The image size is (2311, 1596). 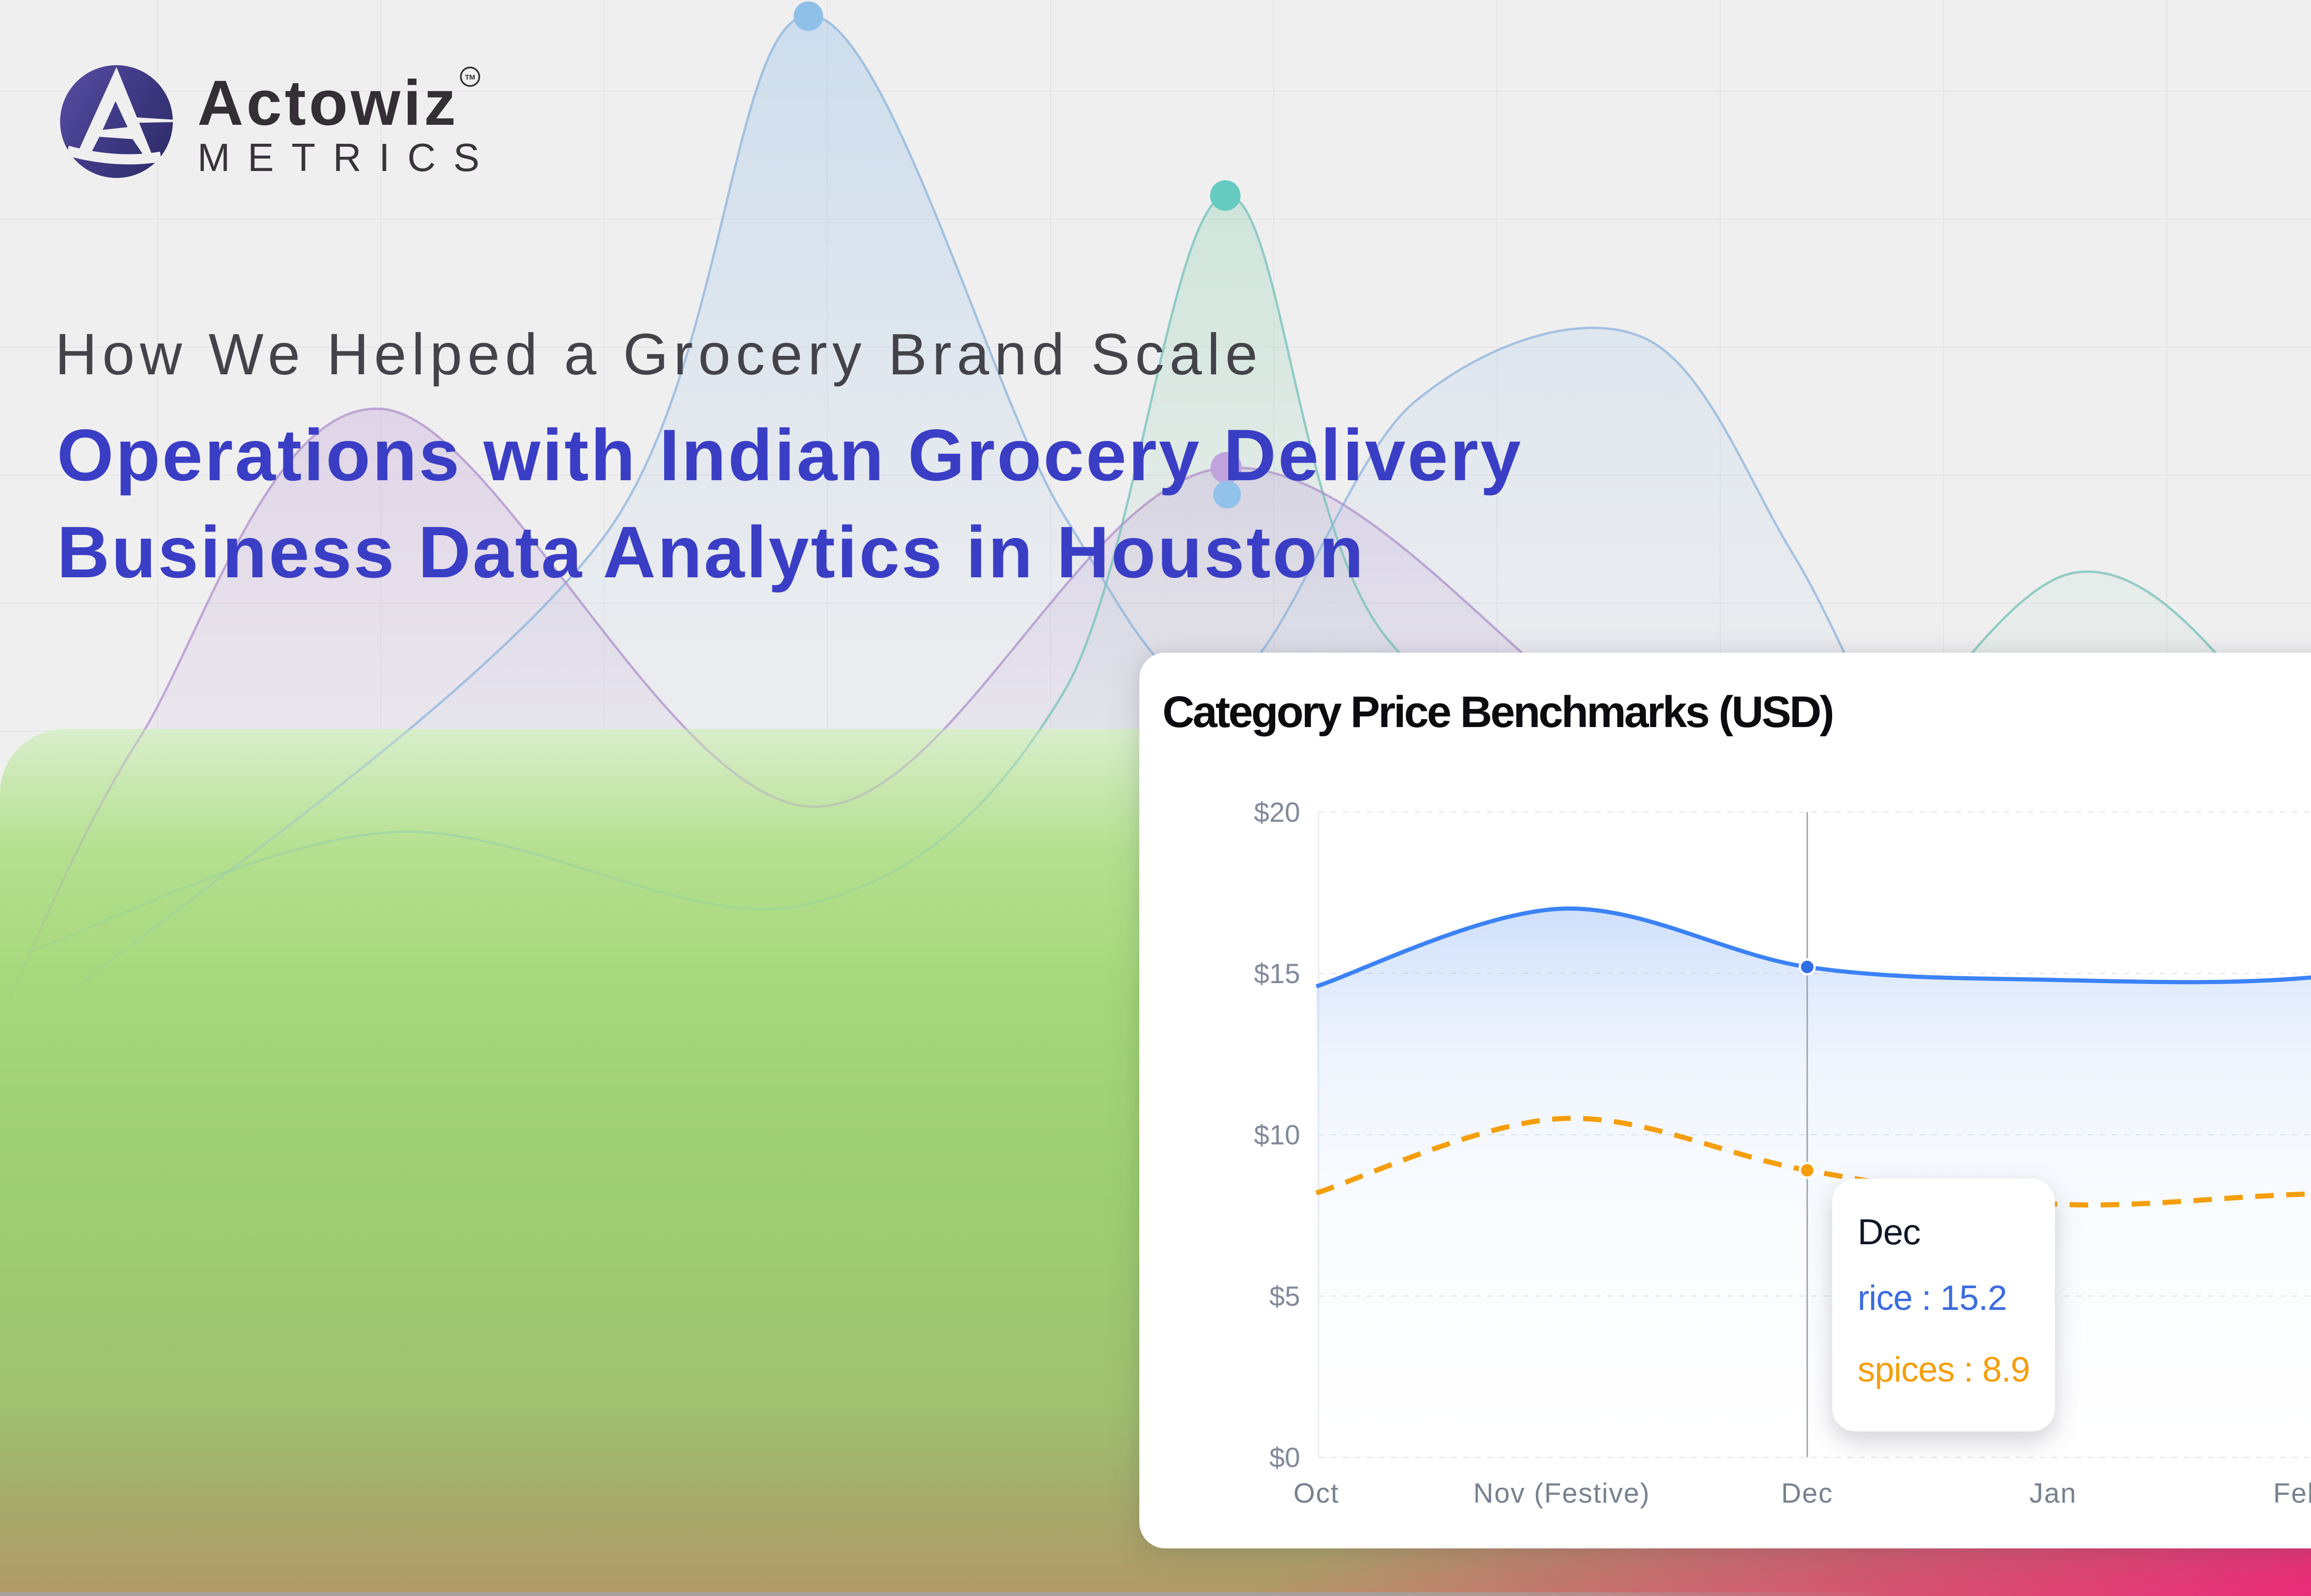 I want to click on svg-text: TM, so click(x=470, y=77).